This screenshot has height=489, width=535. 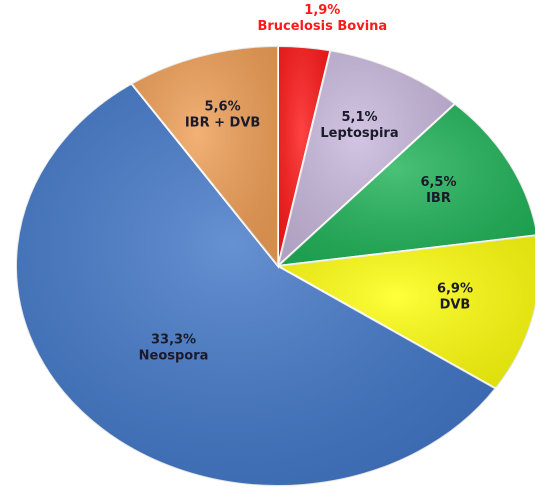 I want to click on data-label: 5,6% IBR + DVB, so click(x=222, y=115).